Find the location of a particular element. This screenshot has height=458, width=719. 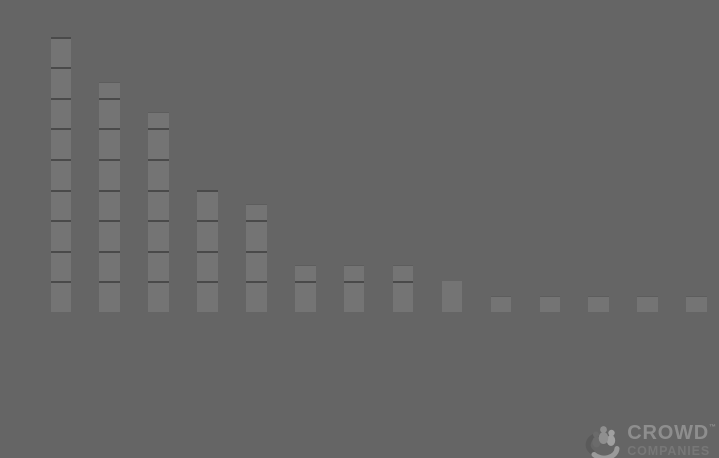

logo-wordmark: CROWD™ is located at coordinates (671, 432).